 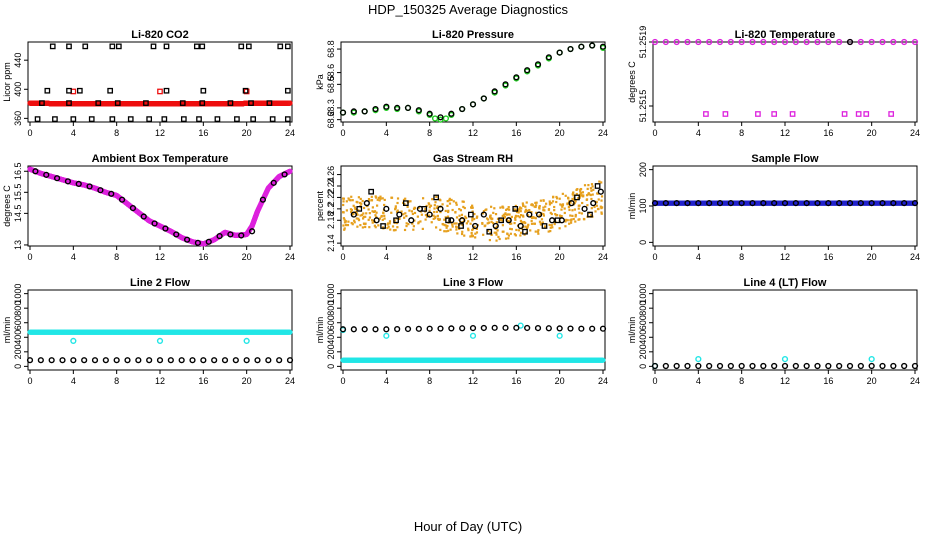 What do you see at coordinates (247, 257) in the screenshot?
I see `x-tick-label: 20` at bounding box center [247, 257].